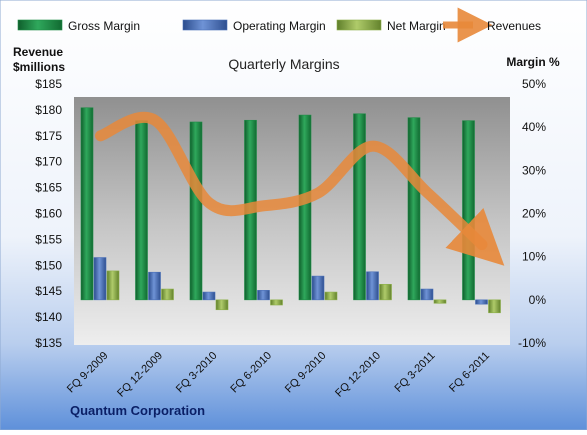 The image size is (587, 435). I want to click on left-tick-label: $155, so click(48, 239).